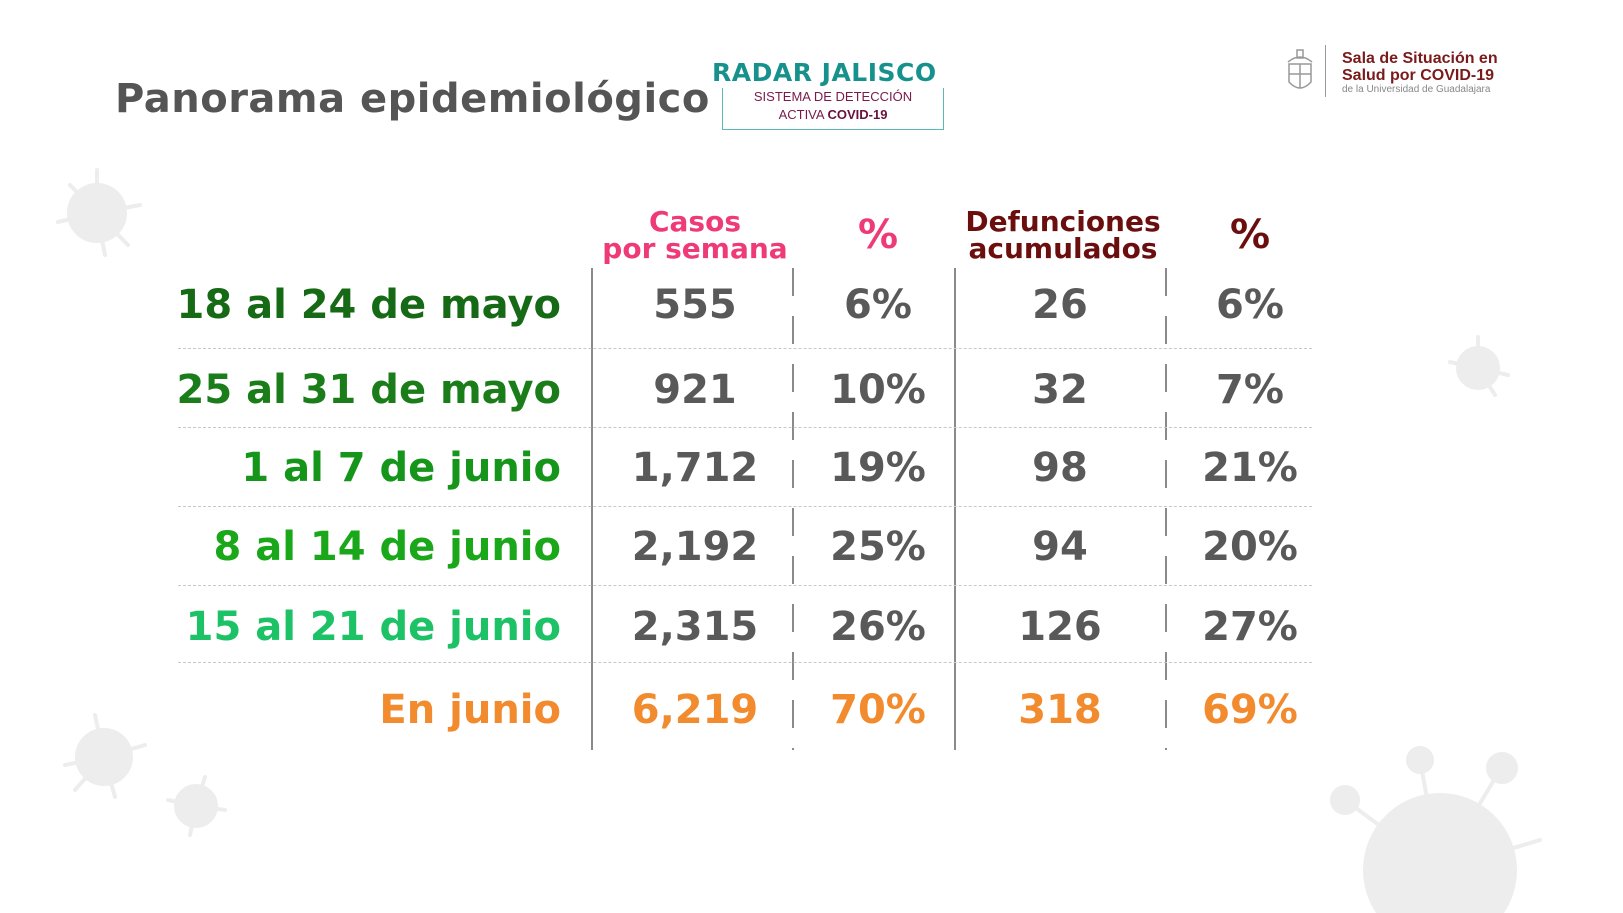 The height and width of the screenshot is (913, 1623). What do you see at coordinates (369, 305) in the screenshot?
I see `row-label: 18 al 24 de mayo` at bounding box center [369, 305].